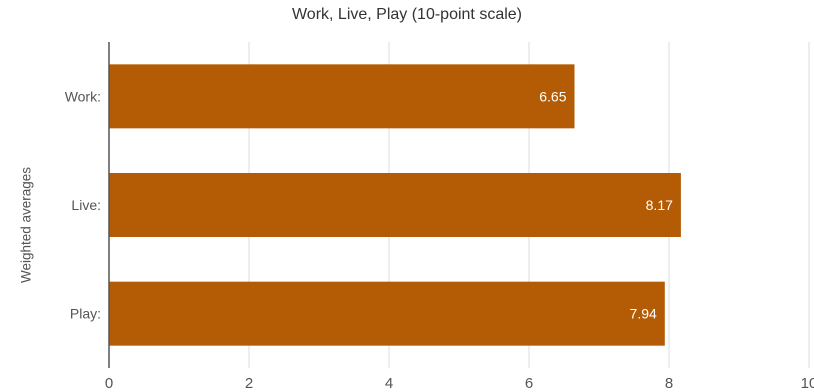 This screenshot has height=392, width=814. I want to click on chart-subtitle: Work, Live, Play (10-point scale), so click(406, 14).